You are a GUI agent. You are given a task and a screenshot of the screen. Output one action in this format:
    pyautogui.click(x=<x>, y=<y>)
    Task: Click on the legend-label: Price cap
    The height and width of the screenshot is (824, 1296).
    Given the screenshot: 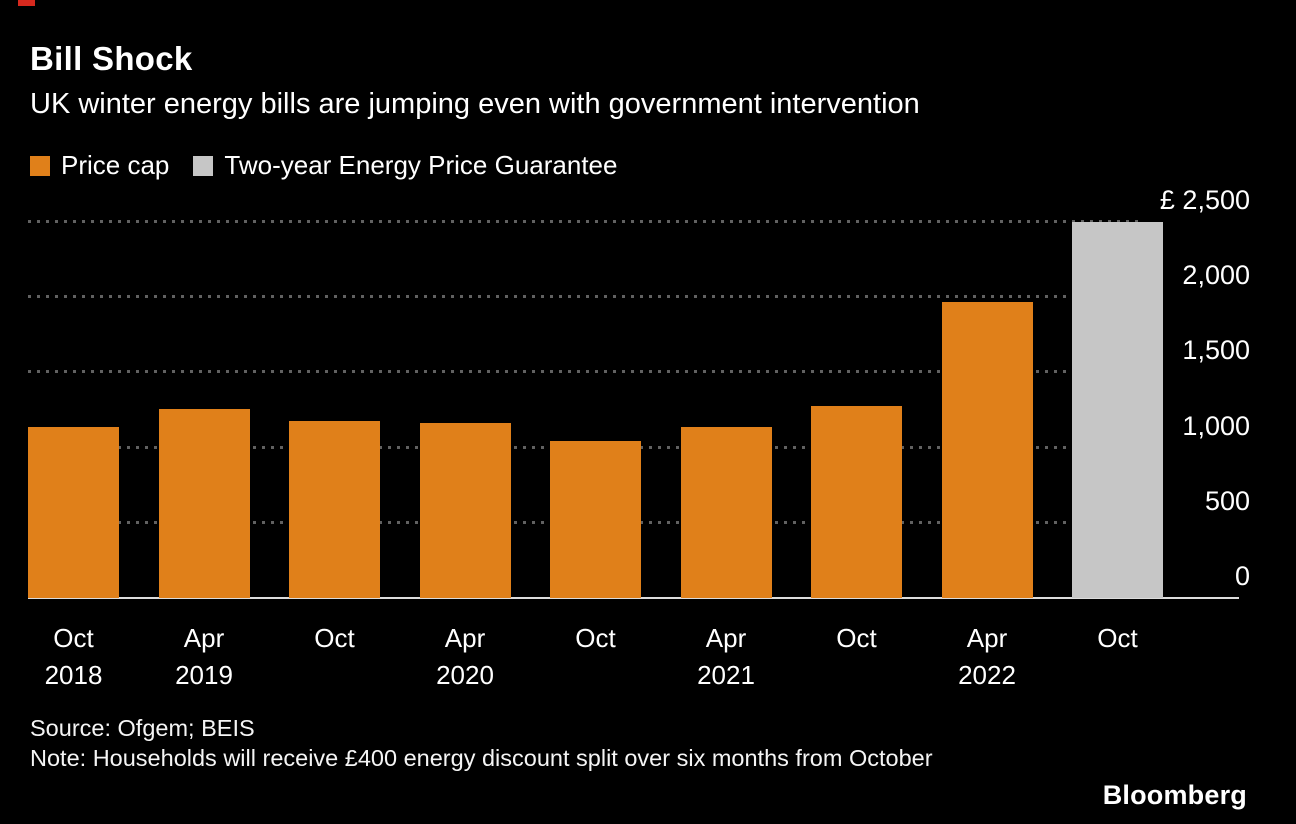 What is the action you would take?
    pyautogui.click(x=115, y=165)
    